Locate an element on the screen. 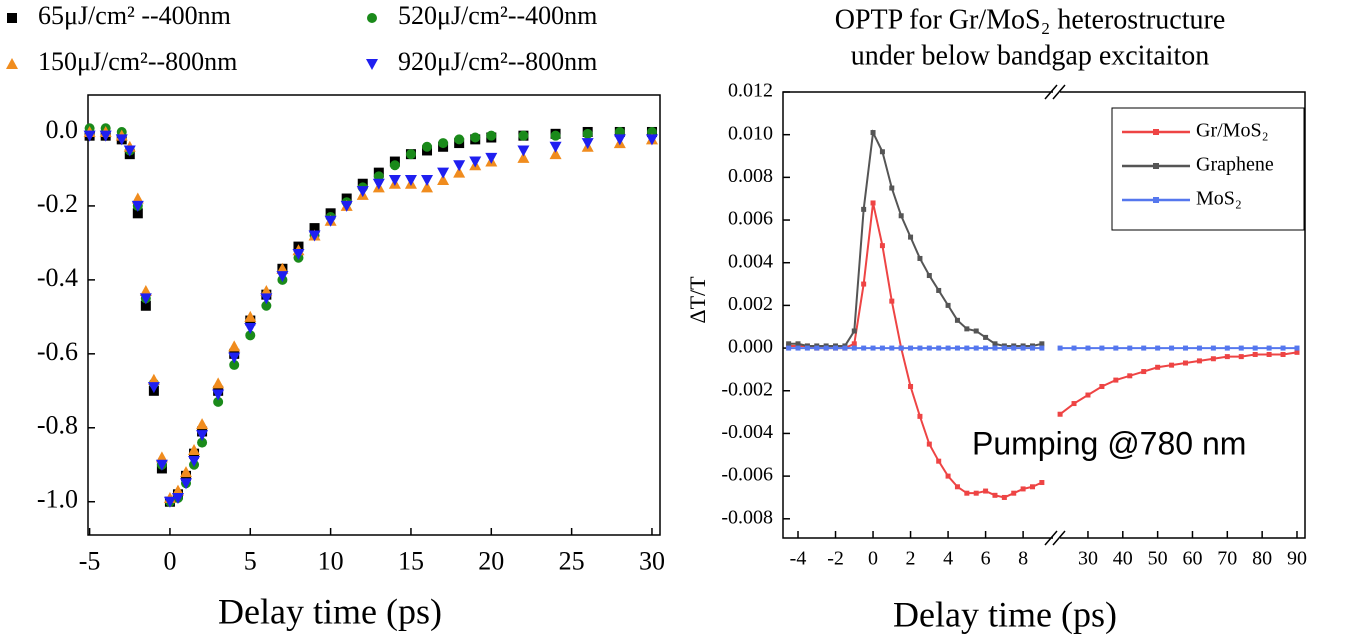  y-tick-label: -0.006 is located at coordinates (747, 475).